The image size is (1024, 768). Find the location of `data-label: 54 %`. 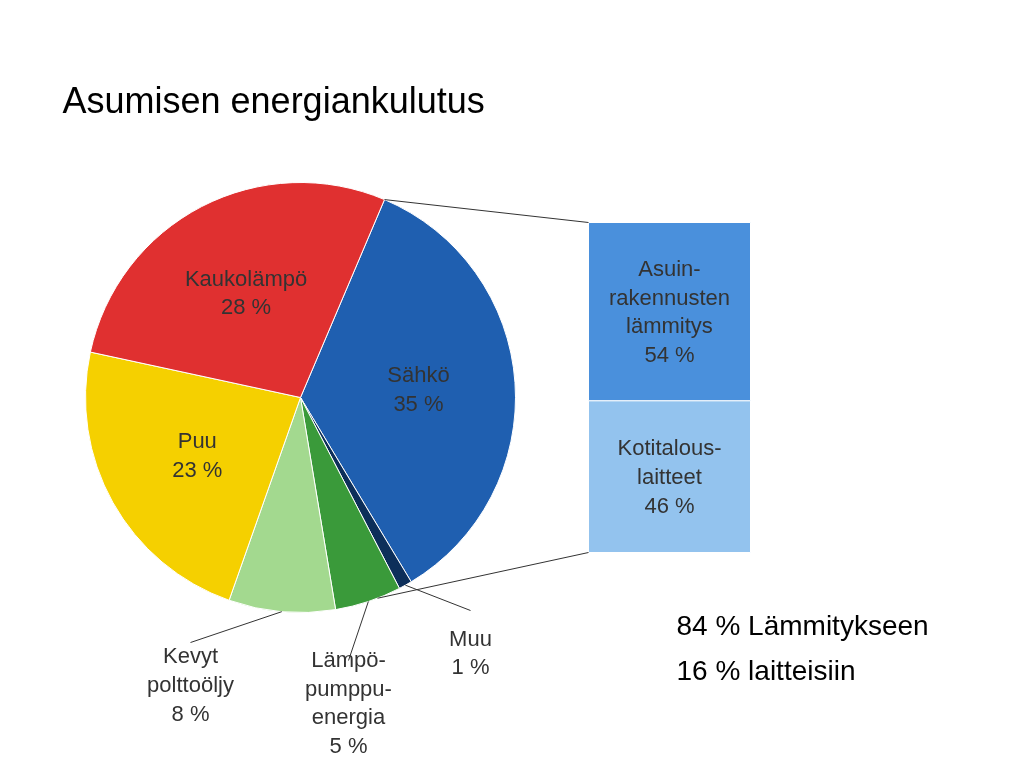

data-label: 54 % is located at coordinates (669, 355).